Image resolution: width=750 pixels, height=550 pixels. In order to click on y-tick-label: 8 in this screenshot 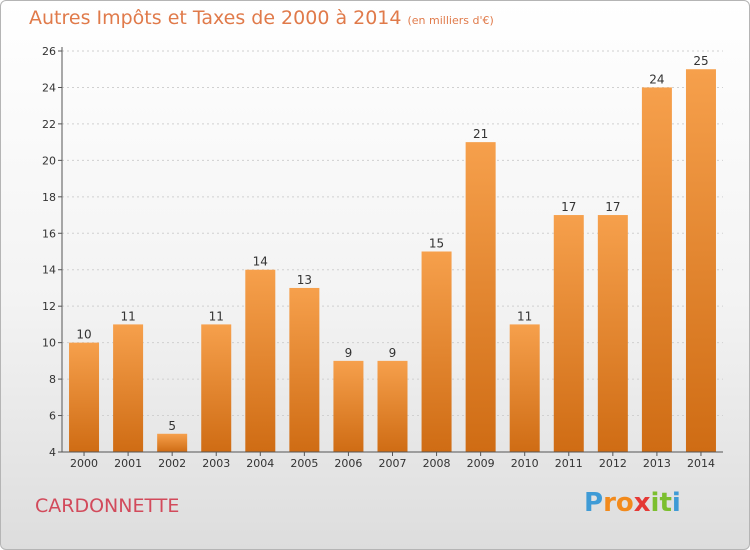, I will do `click(52, 379)`.